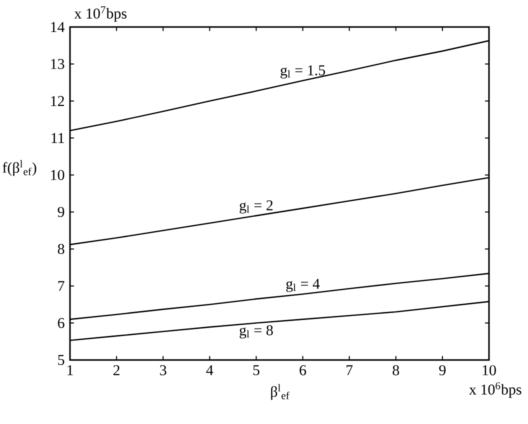 The image size is (528, 424). I want to click on x-tick-label: 3, so click(163, 370).